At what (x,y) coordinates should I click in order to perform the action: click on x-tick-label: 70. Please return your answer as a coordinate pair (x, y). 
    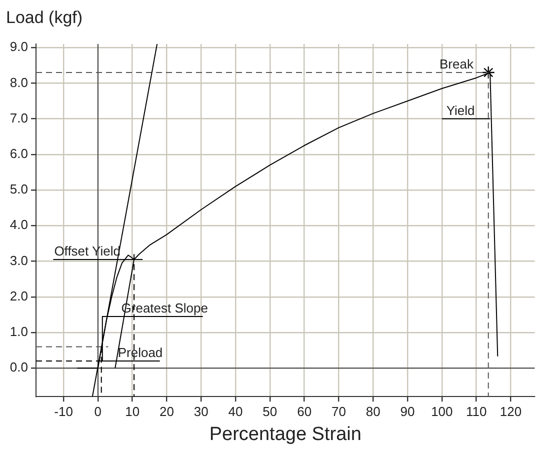
    Looking at the image, I should click on (338, 411).